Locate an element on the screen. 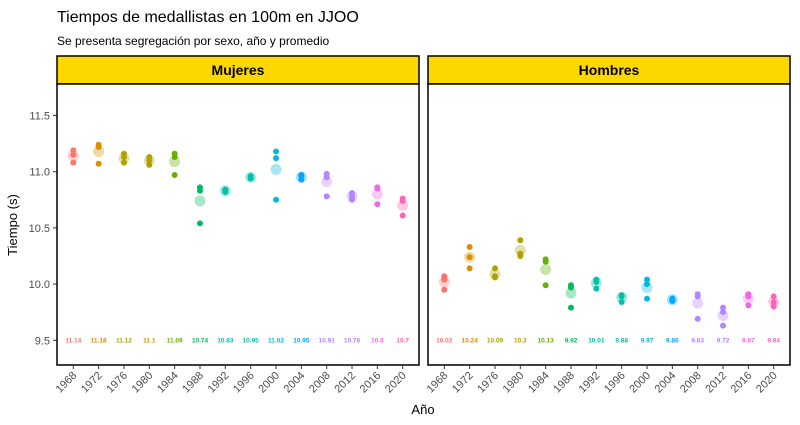 The height and width of the screenshot is (425, 800). average-label: 11.18 is located at coordinates (99, 340).